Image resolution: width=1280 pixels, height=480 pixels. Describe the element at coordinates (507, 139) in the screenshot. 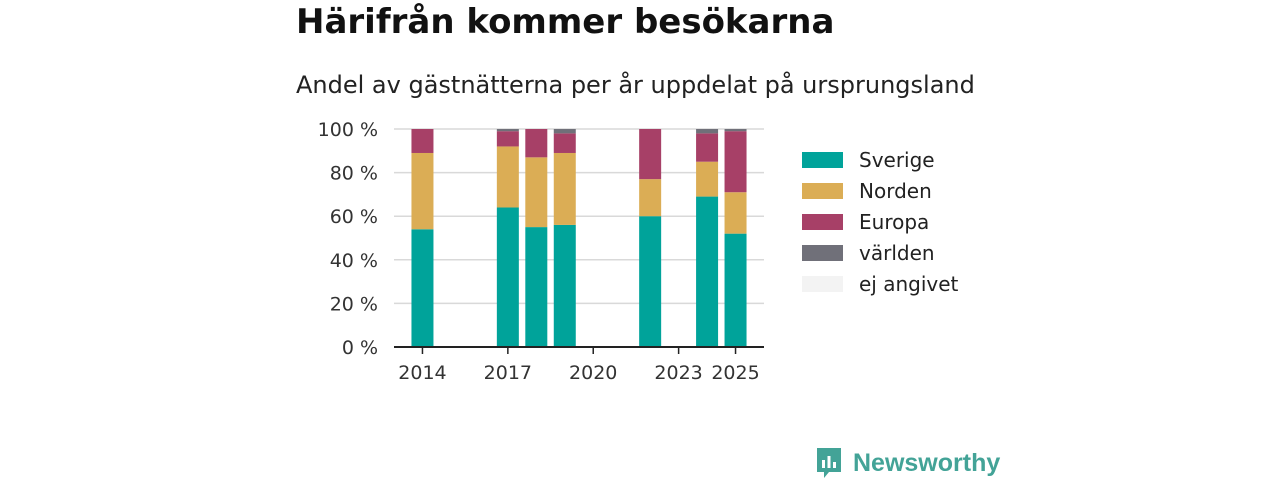

I see `bar-segment-europa-2017` at that location.